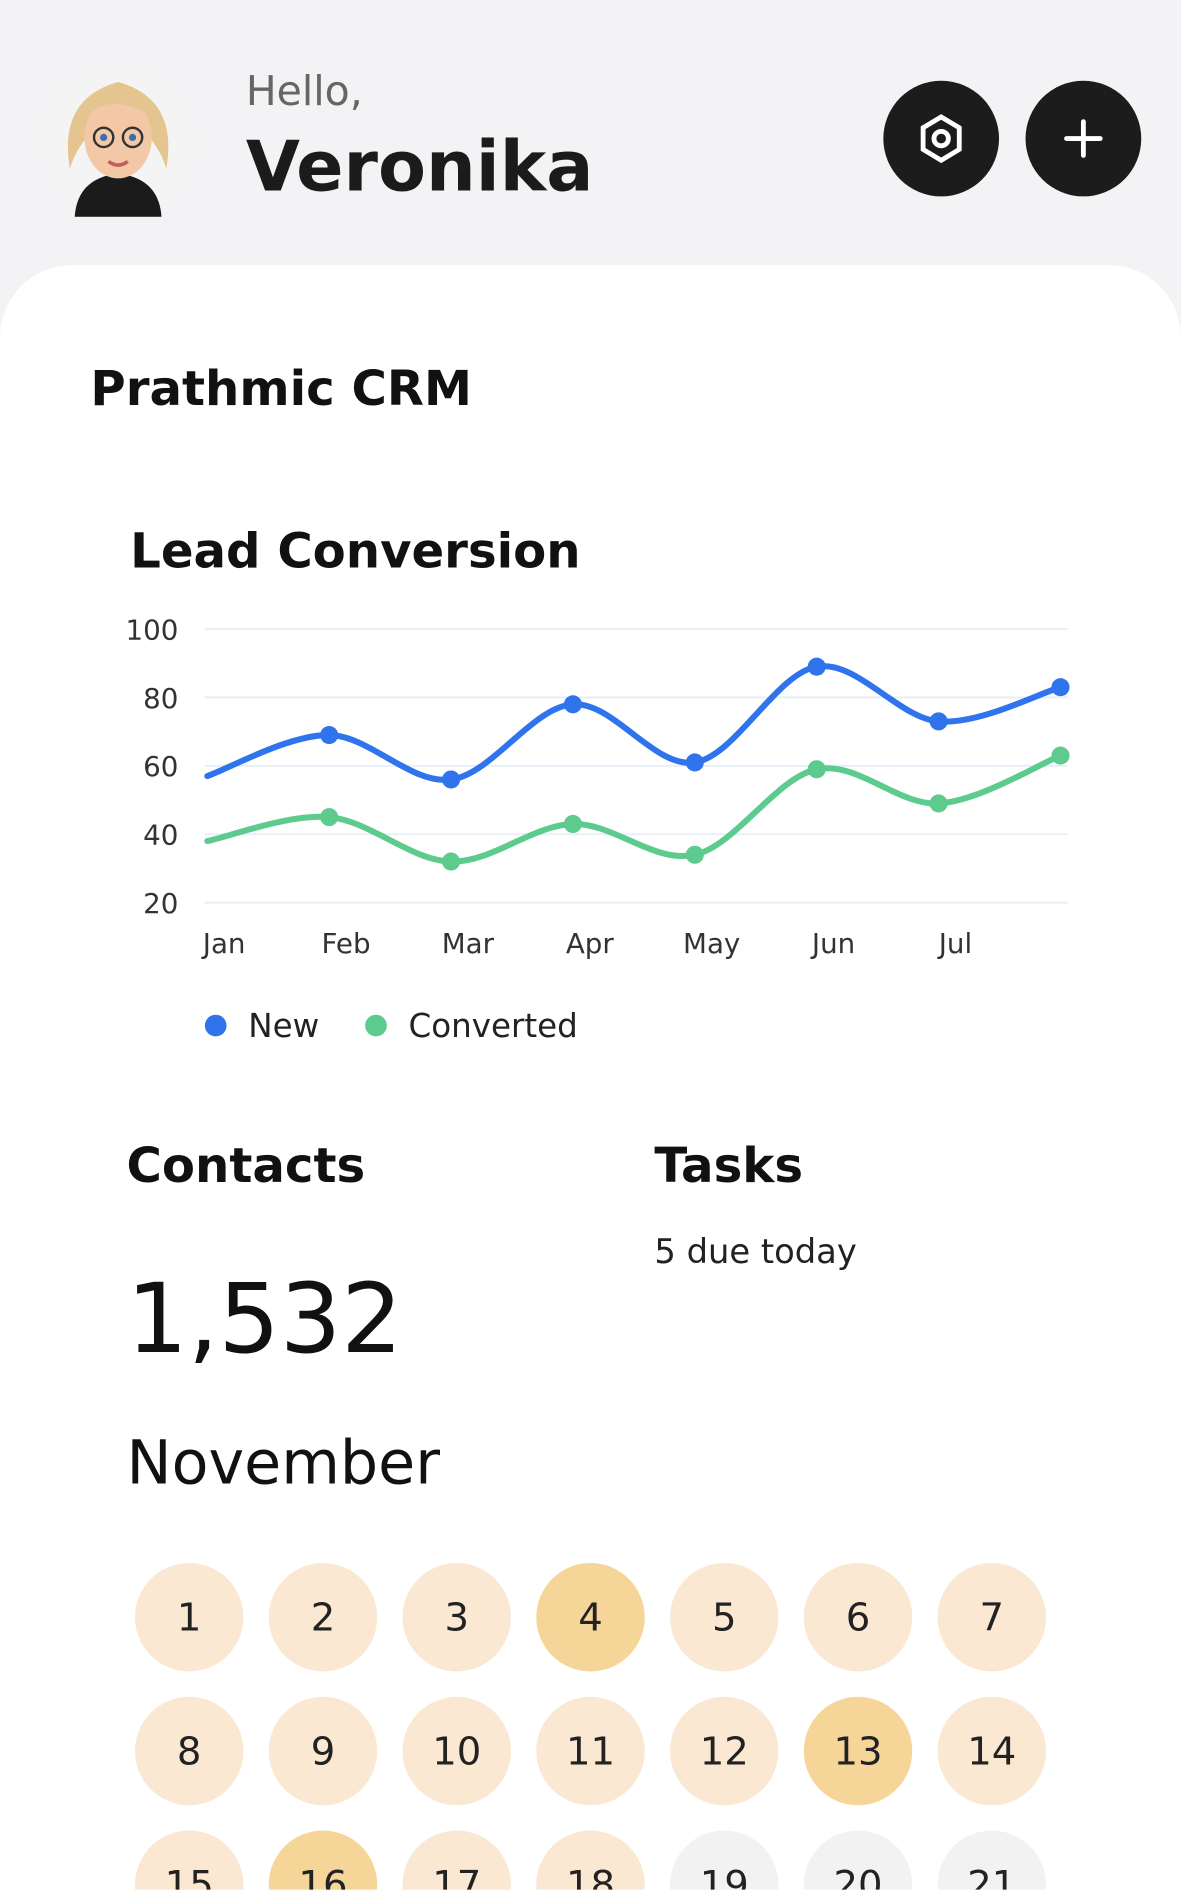 The width and height of the screenshot is (1181, 1894). What do you see at coordinates (992, 1617) in the screenshot?
I see `calendar-day: 7` at bounding box center [992, 1617].